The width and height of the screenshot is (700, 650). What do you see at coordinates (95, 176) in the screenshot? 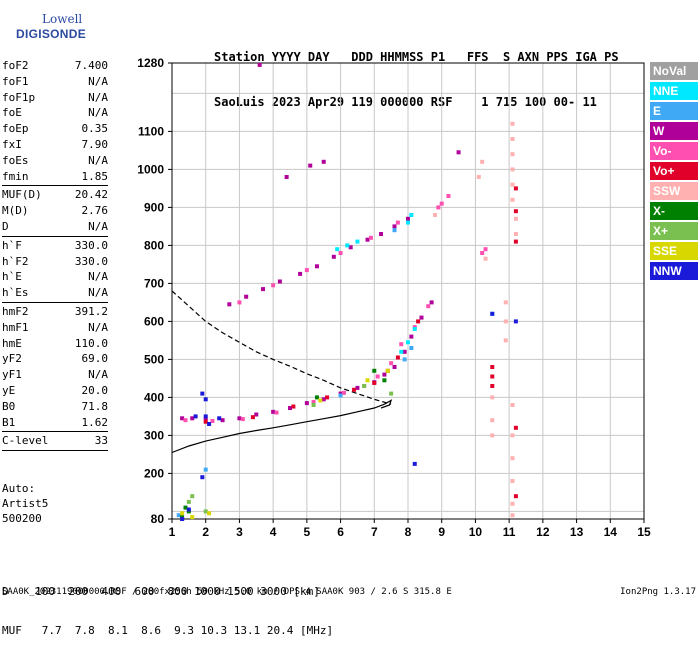
I see `param-value: 1.85` at bounding box center [95, 176].